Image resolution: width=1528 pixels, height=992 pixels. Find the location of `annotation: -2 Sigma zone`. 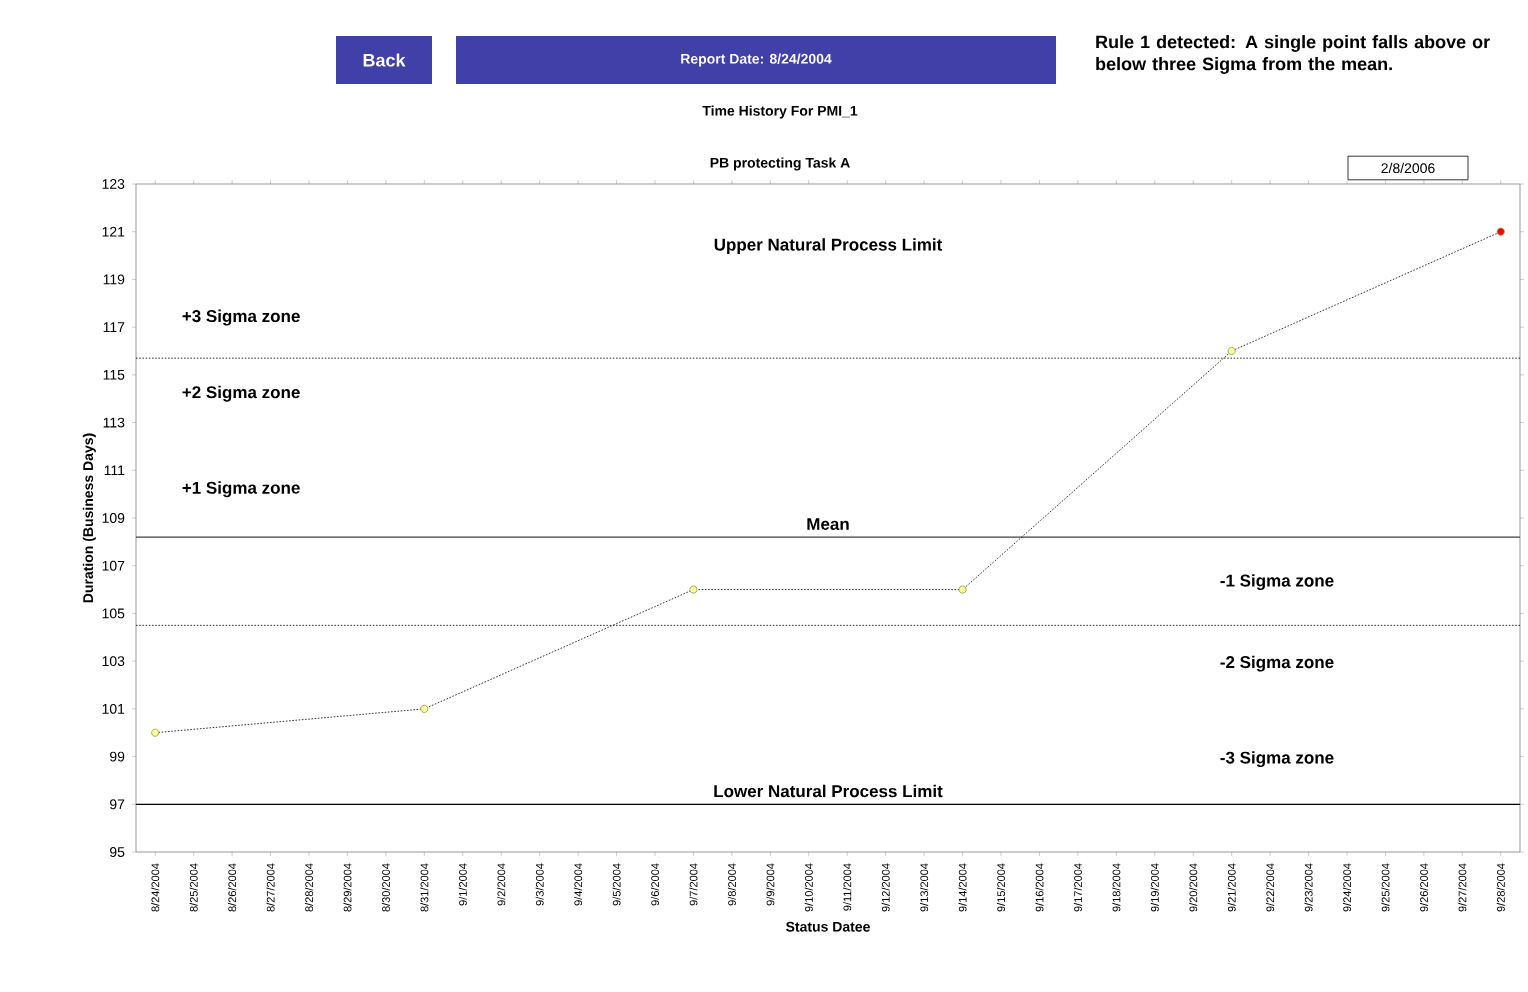

annotation: -2 Sigma zone is located at coordinates (1277, 663).